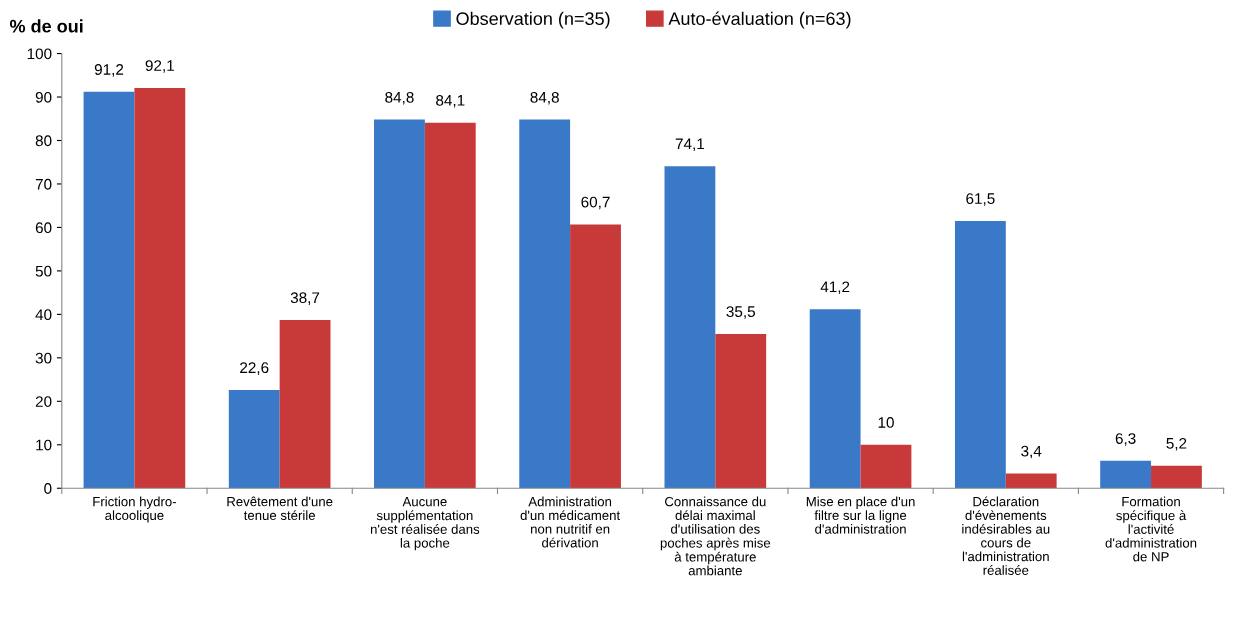 Image resolution: width=1236 pixels, height=630 pixels. Describe the element at coordinates (43, 315) in the screenshot. I see `y-tick-label: 40` at that location.